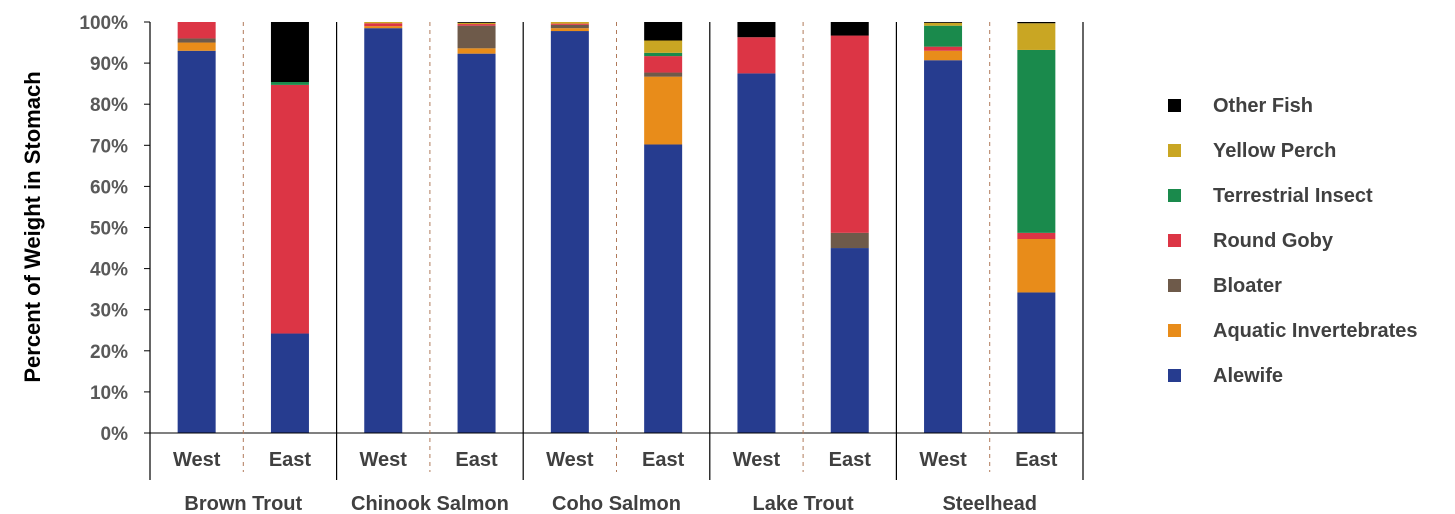 This screenshot has width=1455, height=514. Describe the element at coordinates (109, 64) in the screenshot. I see `y-tick-label: 90%` at that location.